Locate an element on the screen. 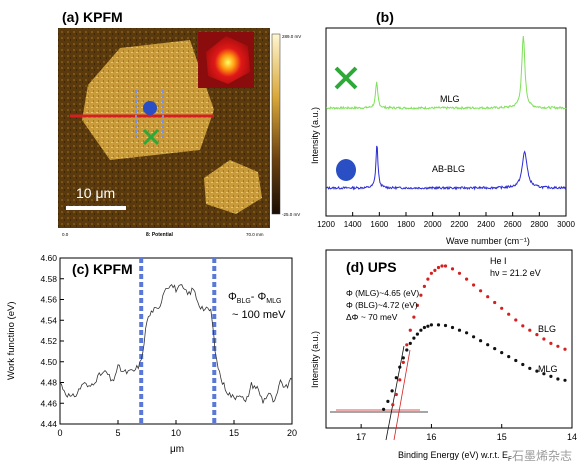 The width and height of the screenshot is (588, 470). annotation-phi-mlg: Φ (MLG)~4.65 (eV) is located at coordinates (382, 293).